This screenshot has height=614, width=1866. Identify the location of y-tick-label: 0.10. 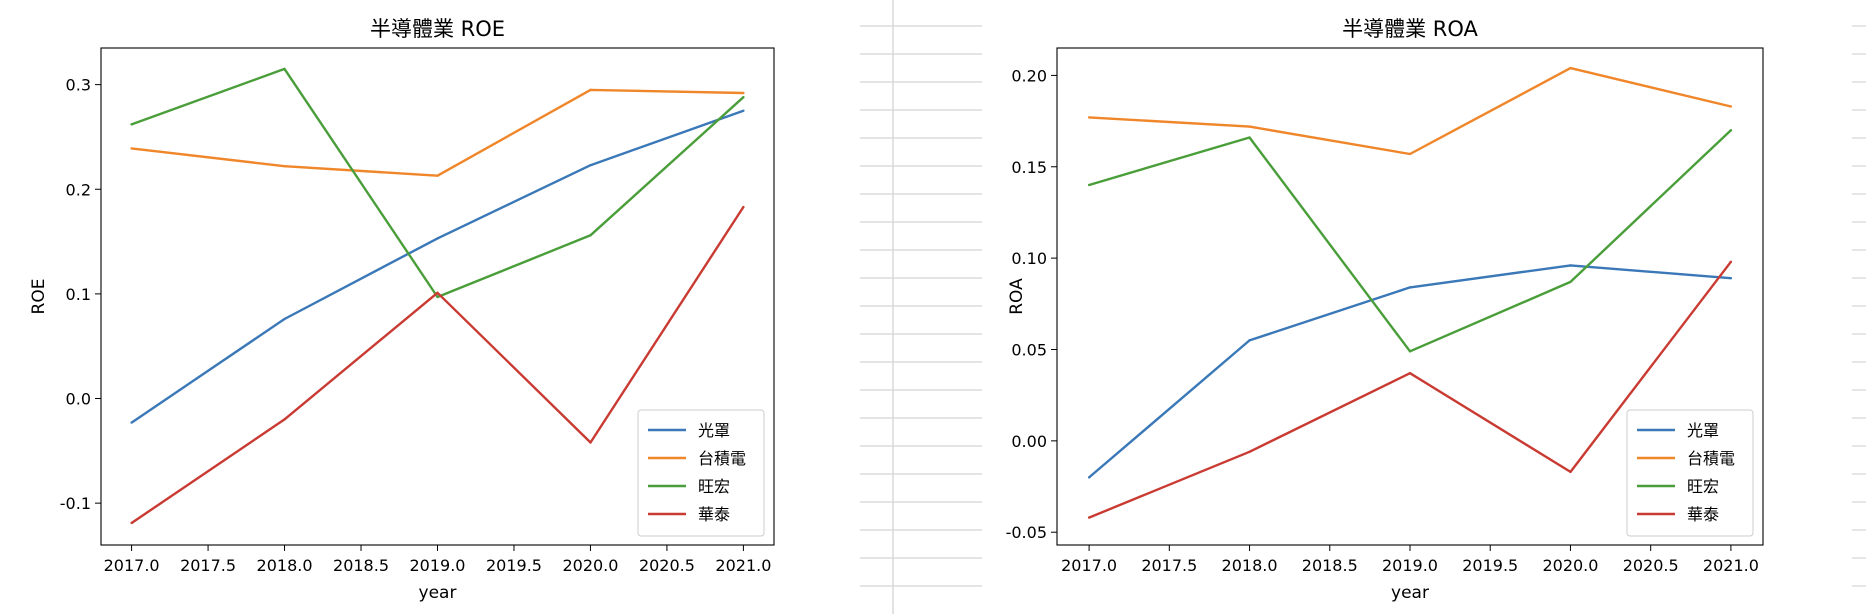
(1029, 258).